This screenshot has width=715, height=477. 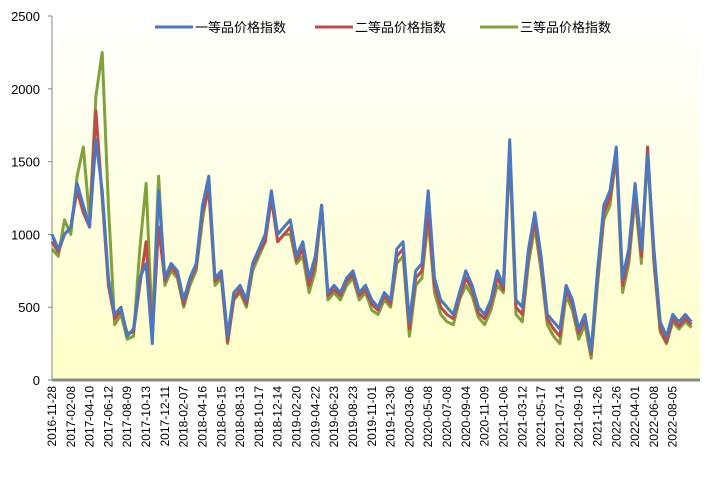 I want to click on x-tick-label: 2021-05-17, so click(x=541, y=417).